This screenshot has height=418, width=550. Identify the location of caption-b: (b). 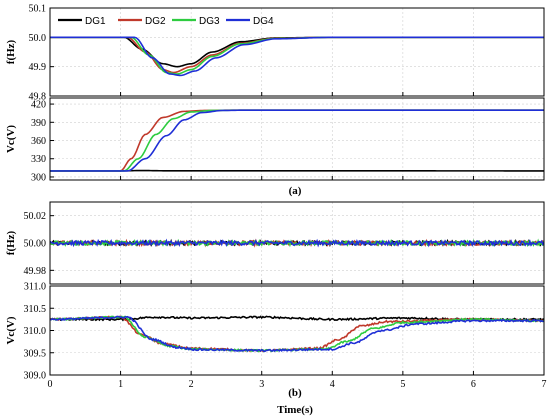
(295, 393).